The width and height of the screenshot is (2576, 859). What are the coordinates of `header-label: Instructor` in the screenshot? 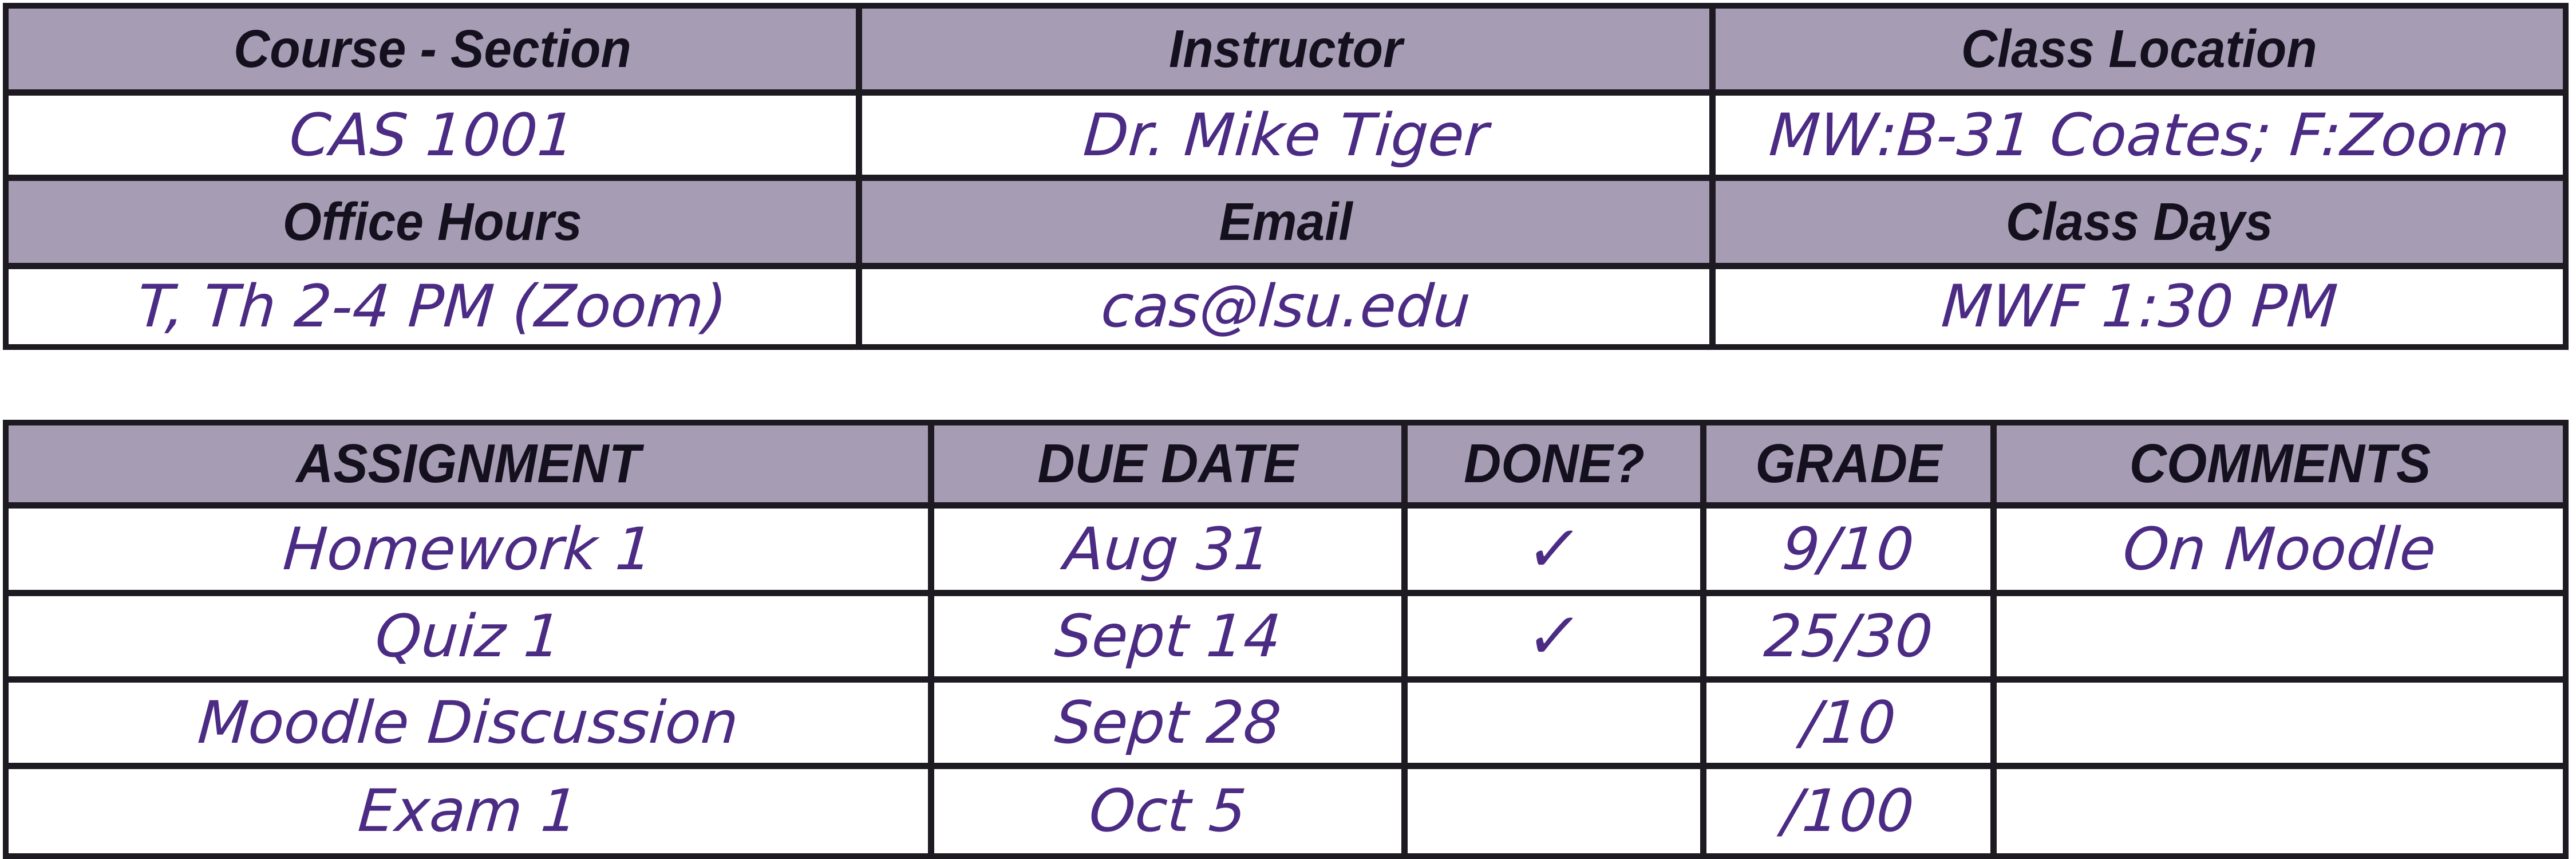 It's located at (1285, 48).